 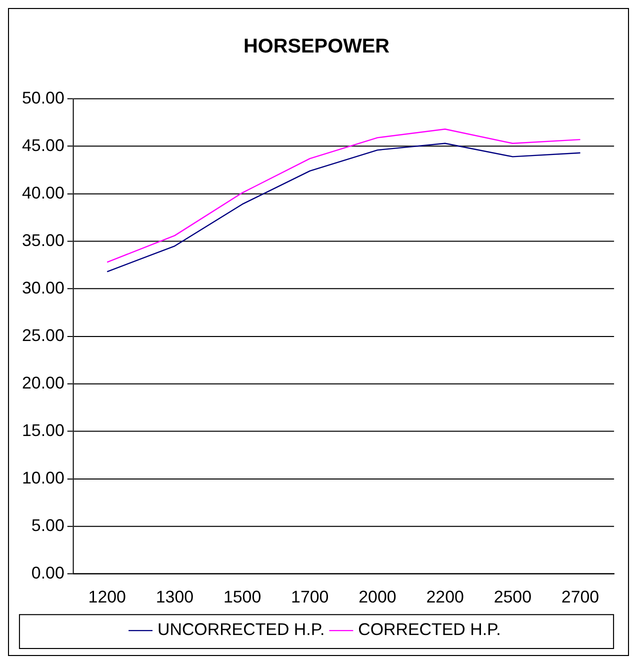 I want to click on legend-label: UNCORRECTED H.P., so click(x=241, y=630).